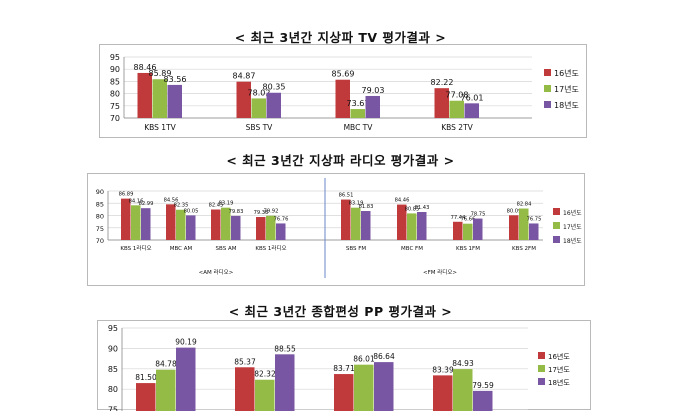  Describe the element at coordinates (281, 219) in the screenshot. I see `bar-value-label: 76.76` at that location.